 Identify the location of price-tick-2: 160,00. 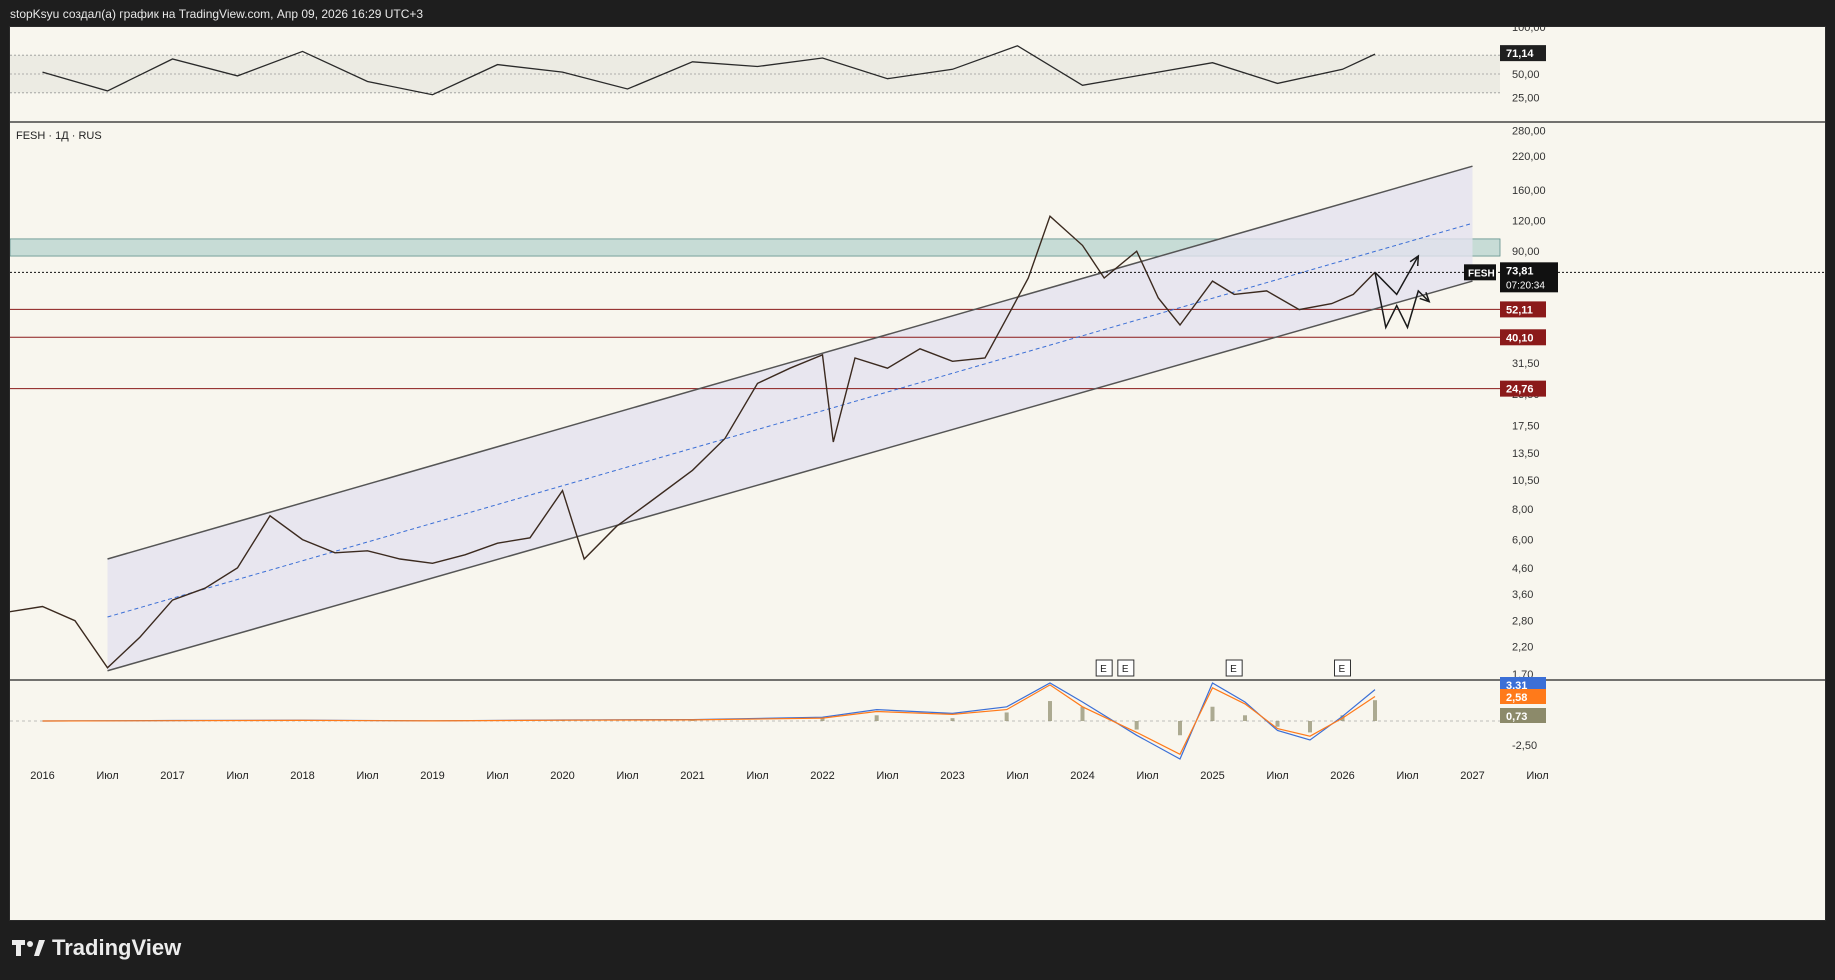
(1529, 191).